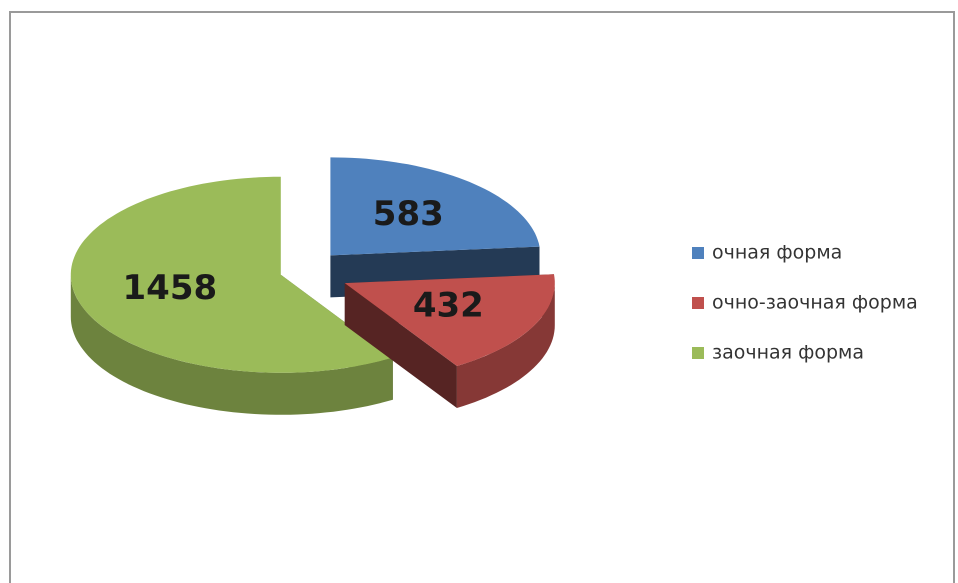 The height and width of the screenshot is (583, 958). I want to click on slice-side, so click(400, 345).